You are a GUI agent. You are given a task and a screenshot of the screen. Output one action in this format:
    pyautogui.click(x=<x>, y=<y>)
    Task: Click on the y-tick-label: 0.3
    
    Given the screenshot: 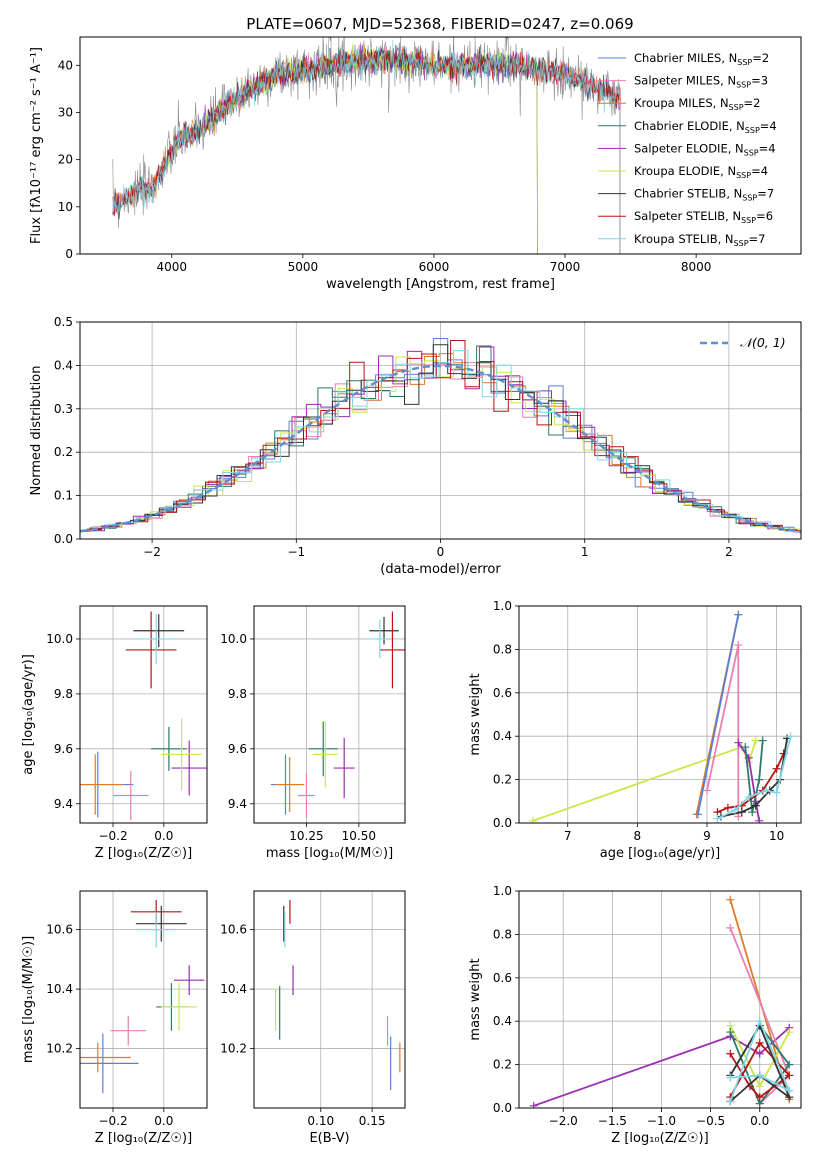 What is the action you would take?
    pyautogui.click(x=63, y=409)
    